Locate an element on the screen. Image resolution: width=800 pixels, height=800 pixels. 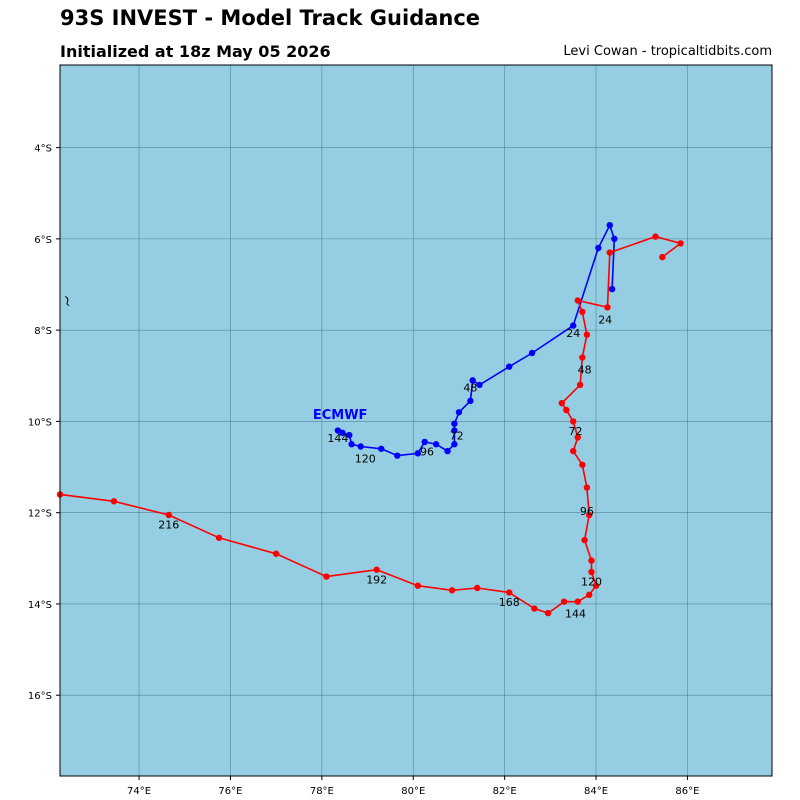
page-title: 93S INVEST - Model Track Guidance is located at coordinates (270, 18).